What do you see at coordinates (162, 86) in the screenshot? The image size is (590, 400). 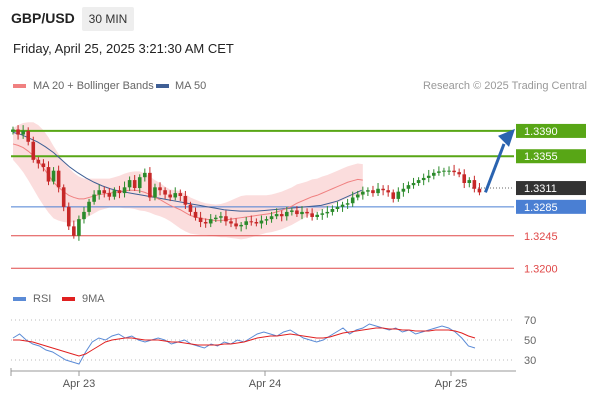 I see `ma50-legend-swatch` at bounding box center [162, 86].